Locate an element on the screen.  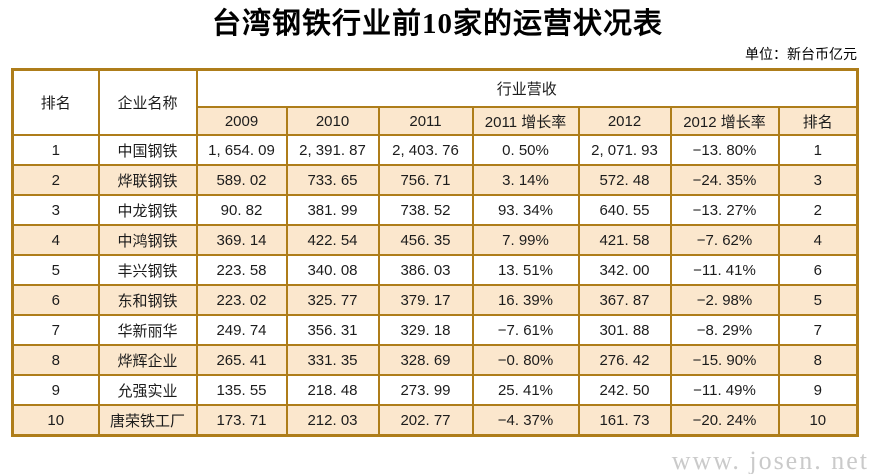
rank-cell: 9 is located at coordinates (55, 390).